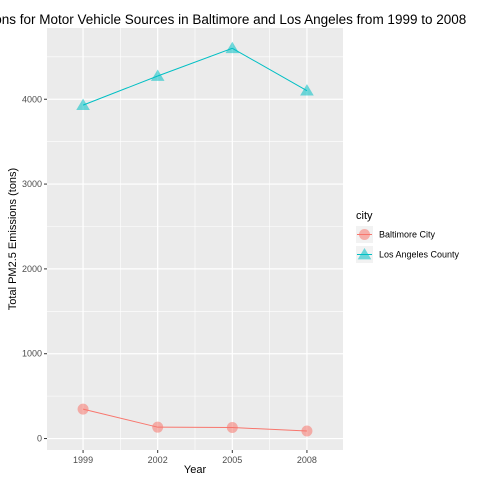  Describe the element at coordinates (32, 184) in the screenshot. I see `y-tick-label: 3000` at that location.